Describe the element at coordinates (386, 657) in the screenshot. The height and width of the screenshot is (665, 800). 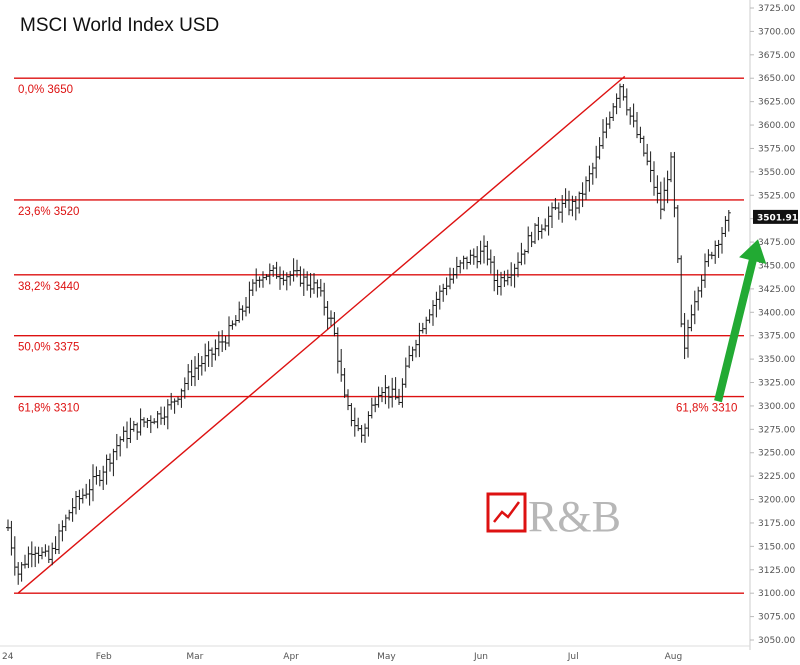
I see `x-tick-label: May` at that location.